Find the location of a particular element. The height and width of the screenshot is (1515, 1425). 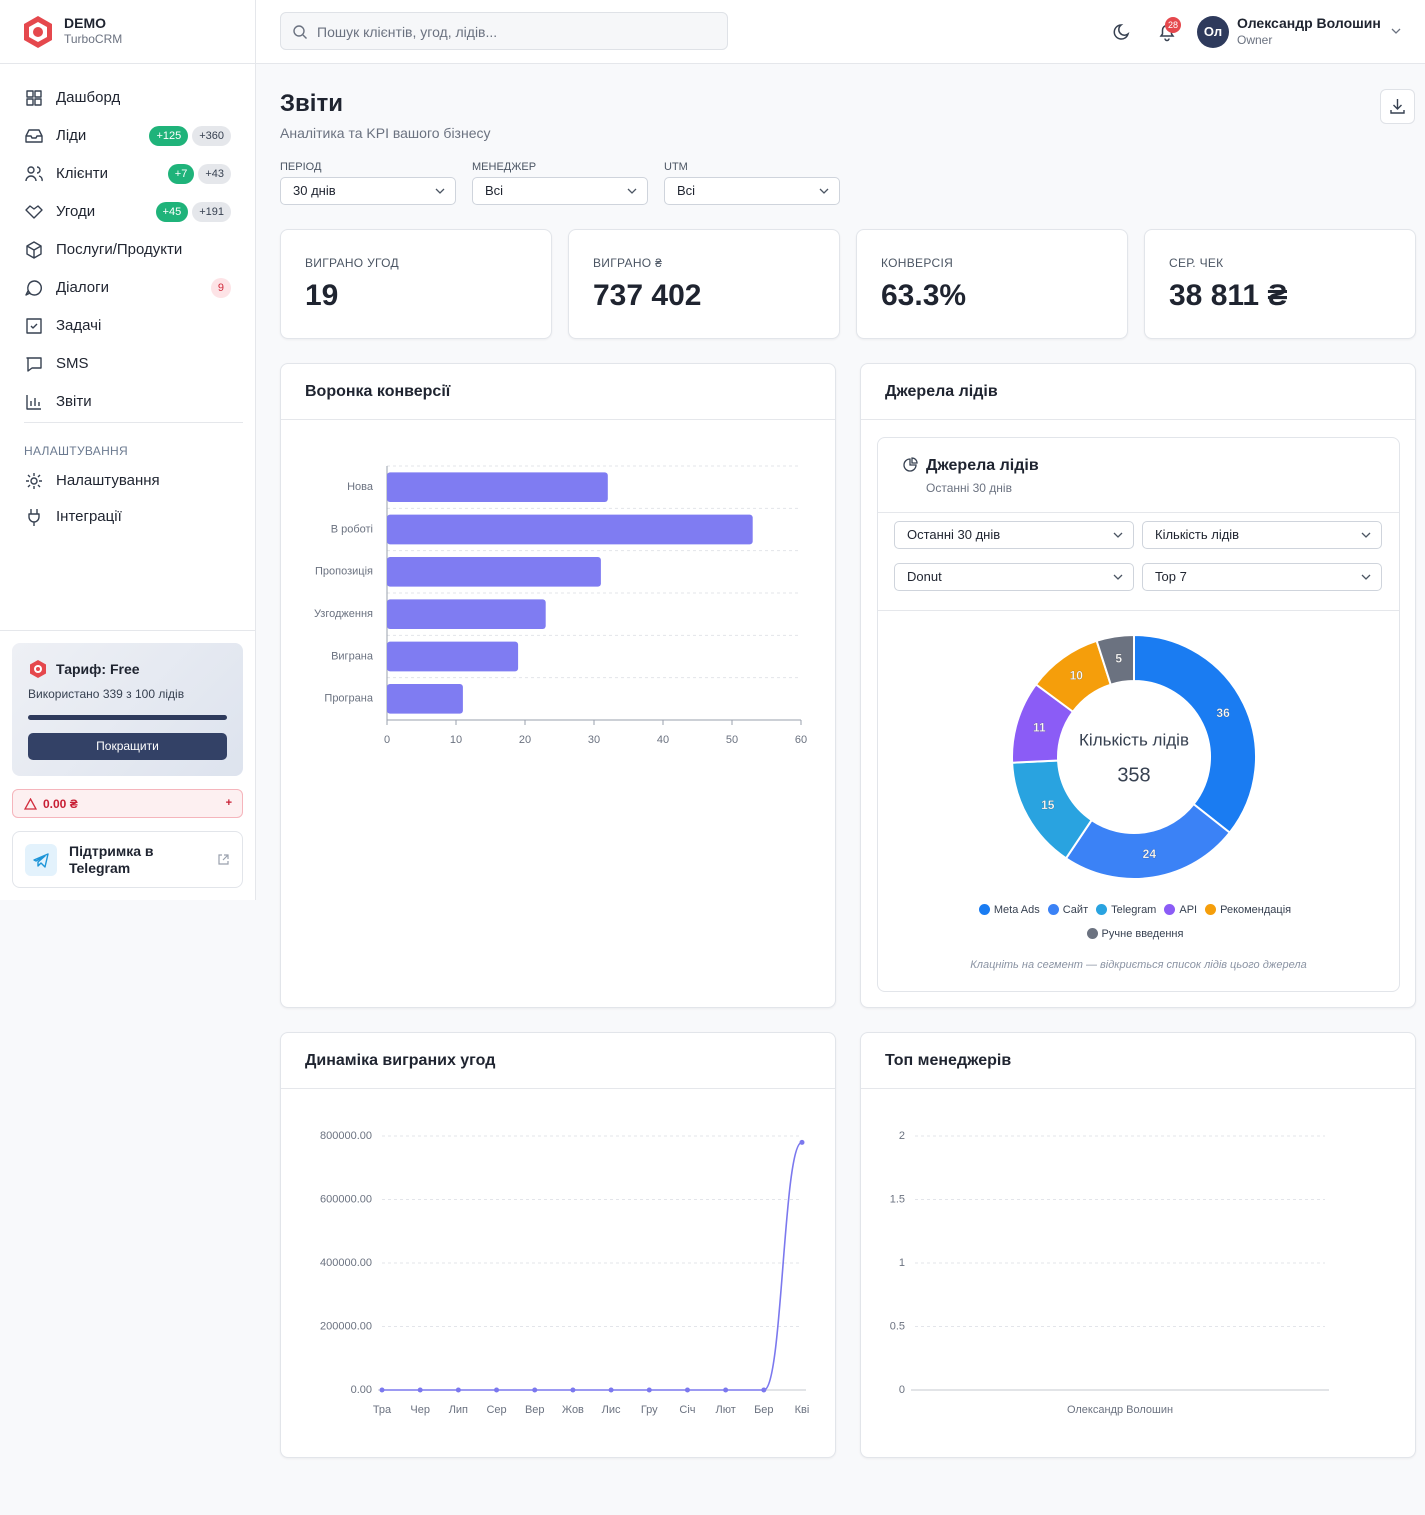

kpi-label: СЕР. ЧЕК is located at coordinates (1196, 263).